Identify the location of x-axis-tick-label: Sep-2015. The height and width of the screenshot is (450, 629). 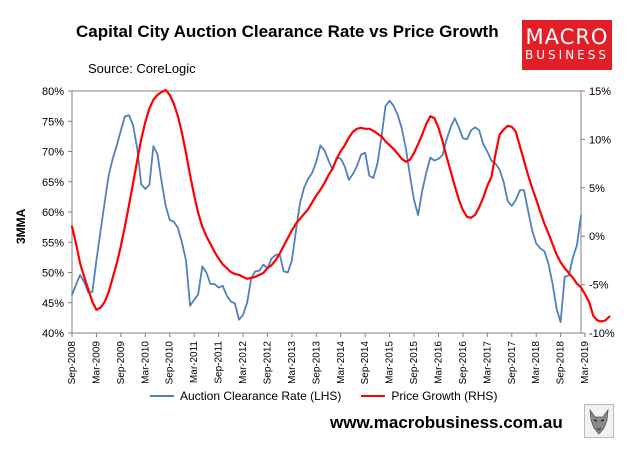
(414, 363).